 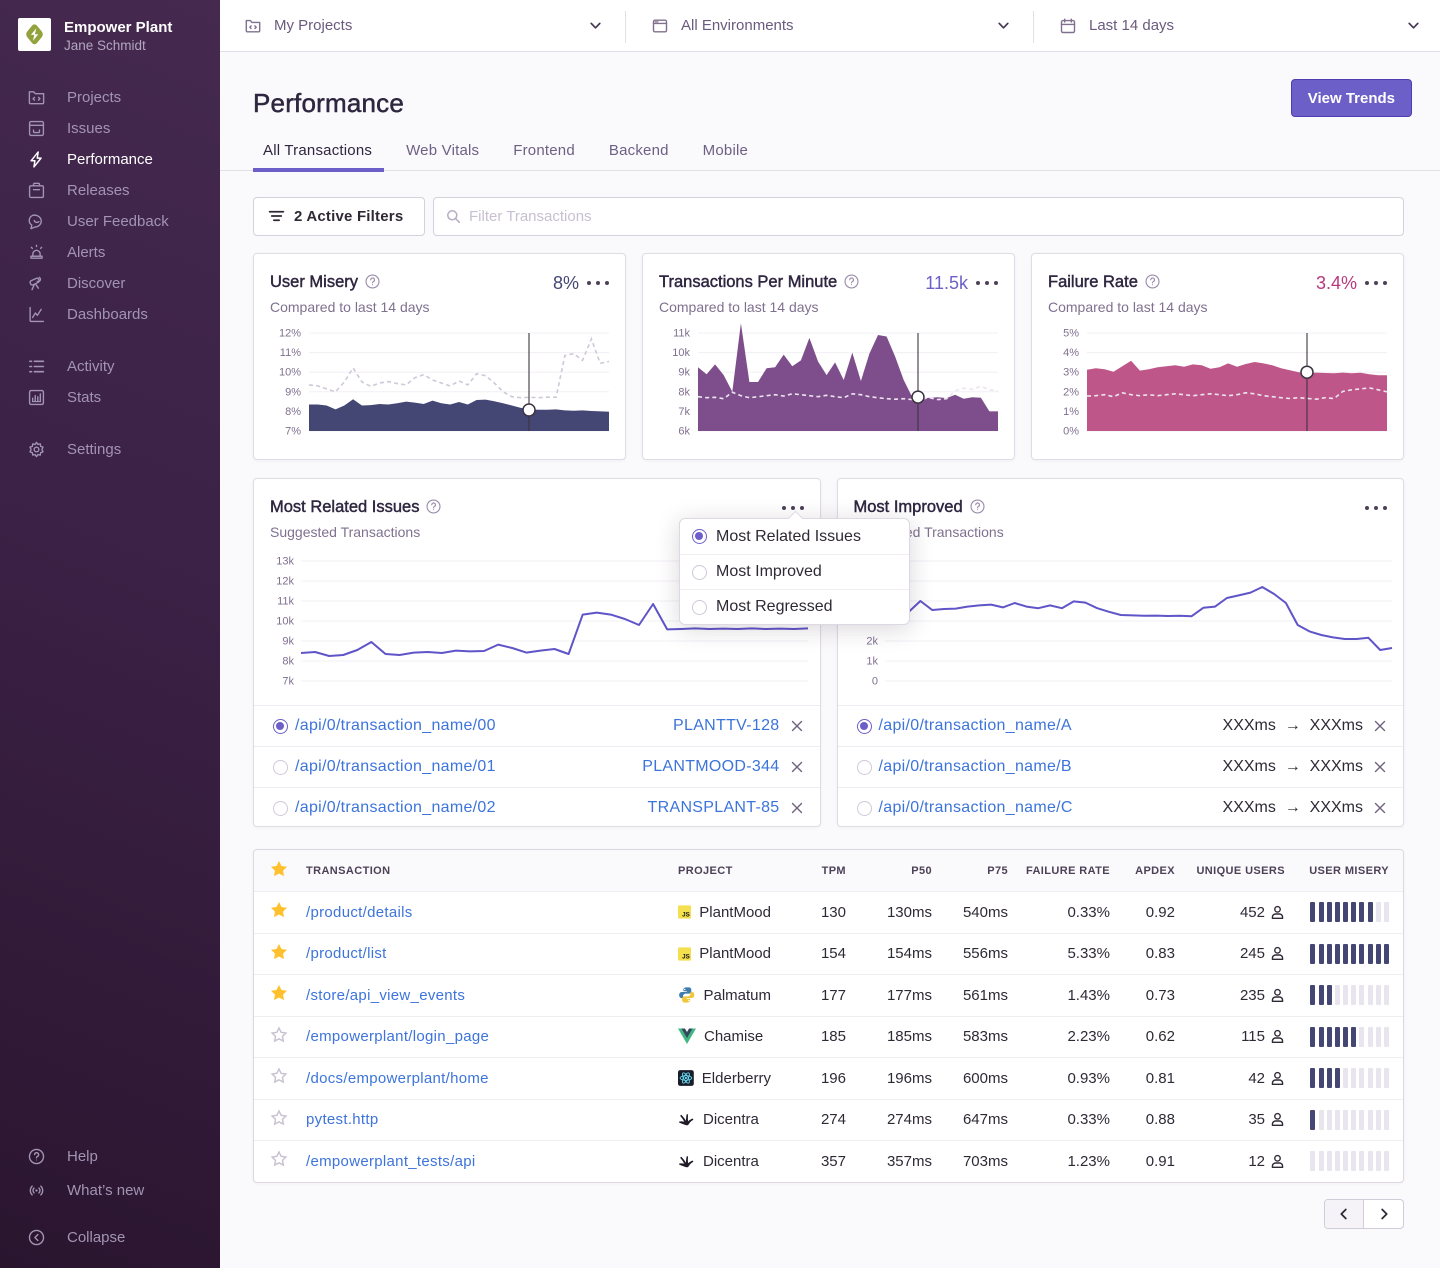 I want to click on svg-text: 12%, so click(x=290, y=334).